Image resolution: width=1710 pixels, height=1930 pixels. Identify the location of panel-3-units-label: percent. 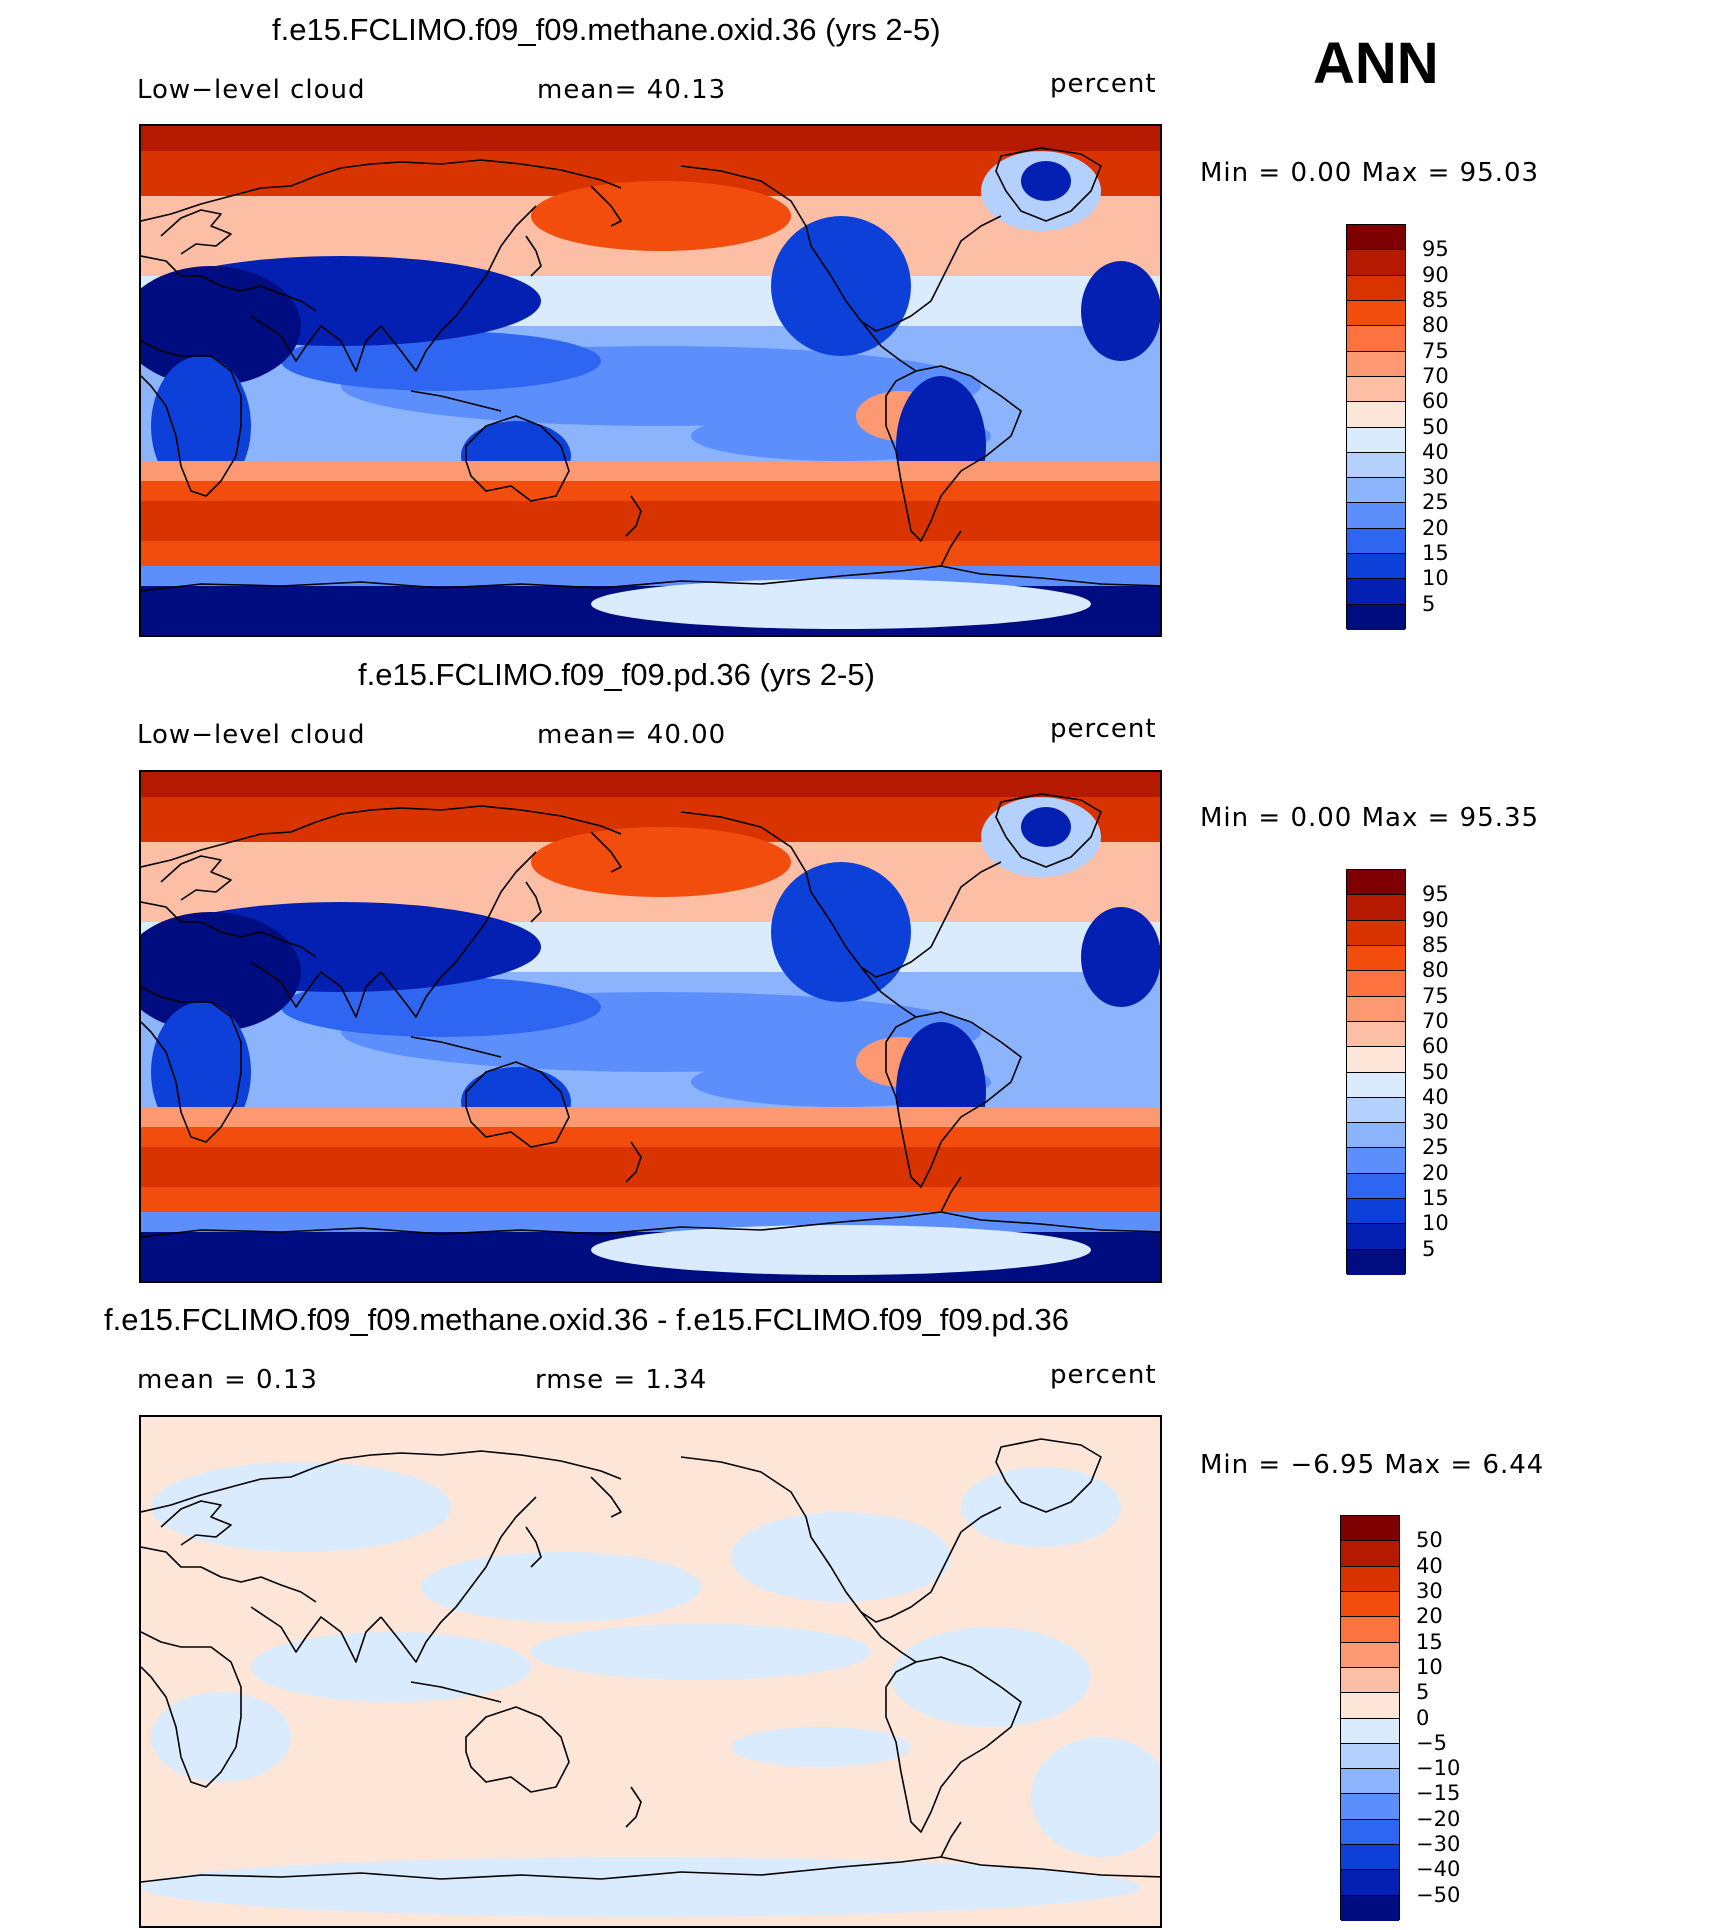
(1103, 1375).